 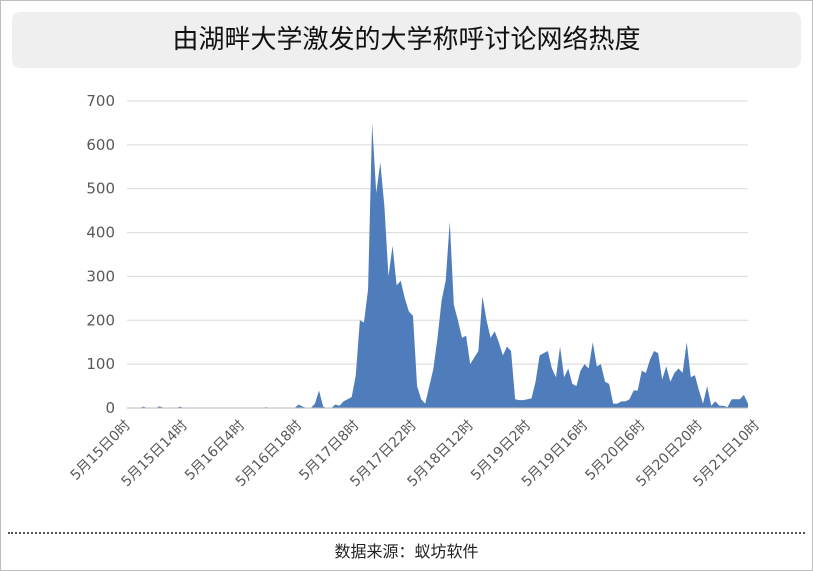 I want to click on y-tick-label: 700, so click(x=100, y=101).